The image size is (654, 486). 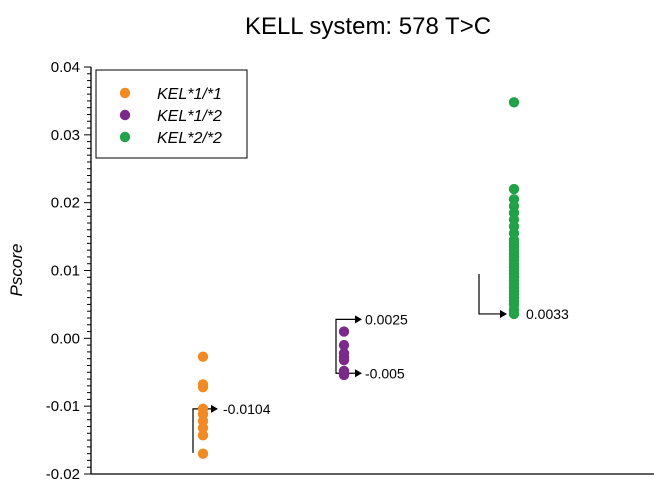 What do you see at coordinates (63, 474) in the screenshot?
I see `y-tick-label: -0.02` at bounding box center [63, 474].